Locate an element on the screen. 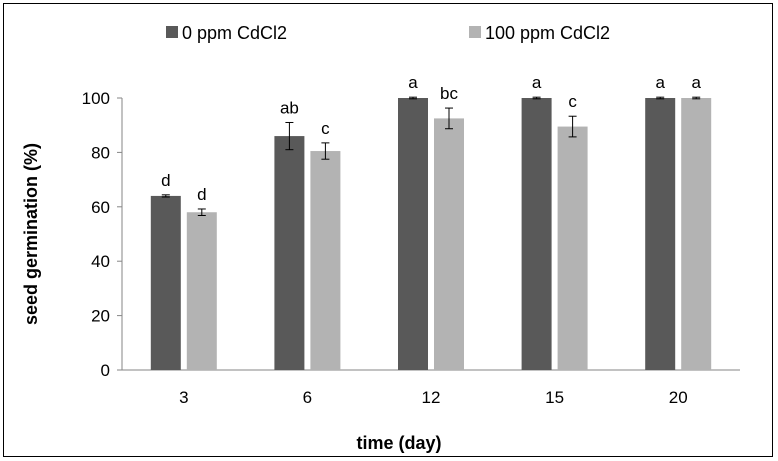 This screenshot has width=778, height=461. bar-s1-c2 is located at coordinates (449, 244).